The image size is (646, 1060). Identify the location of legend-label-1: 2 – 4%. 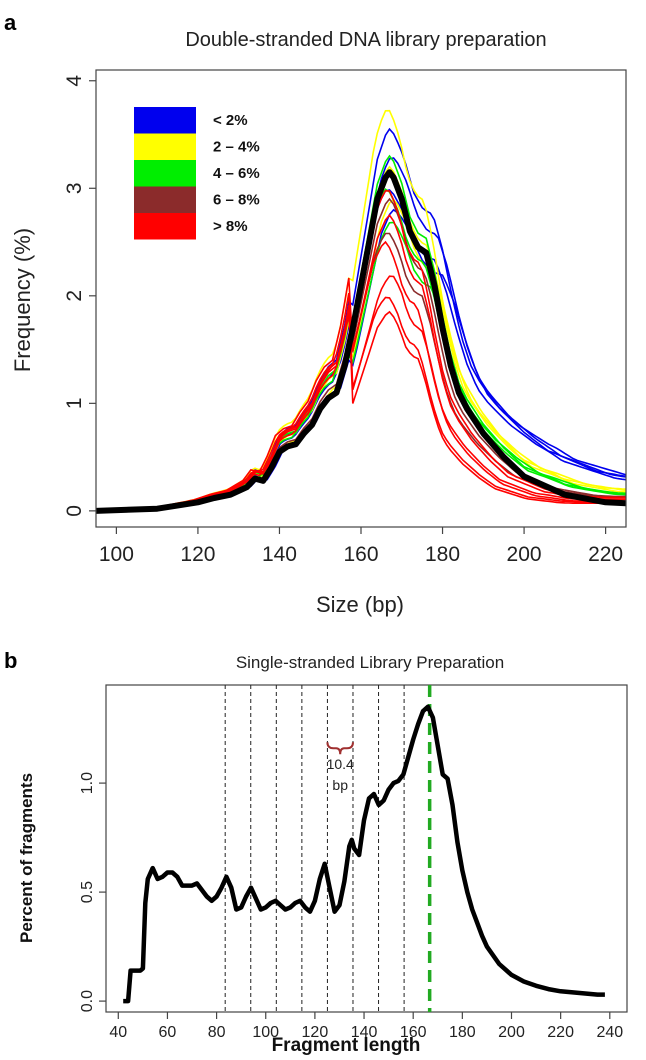
(236, 147).